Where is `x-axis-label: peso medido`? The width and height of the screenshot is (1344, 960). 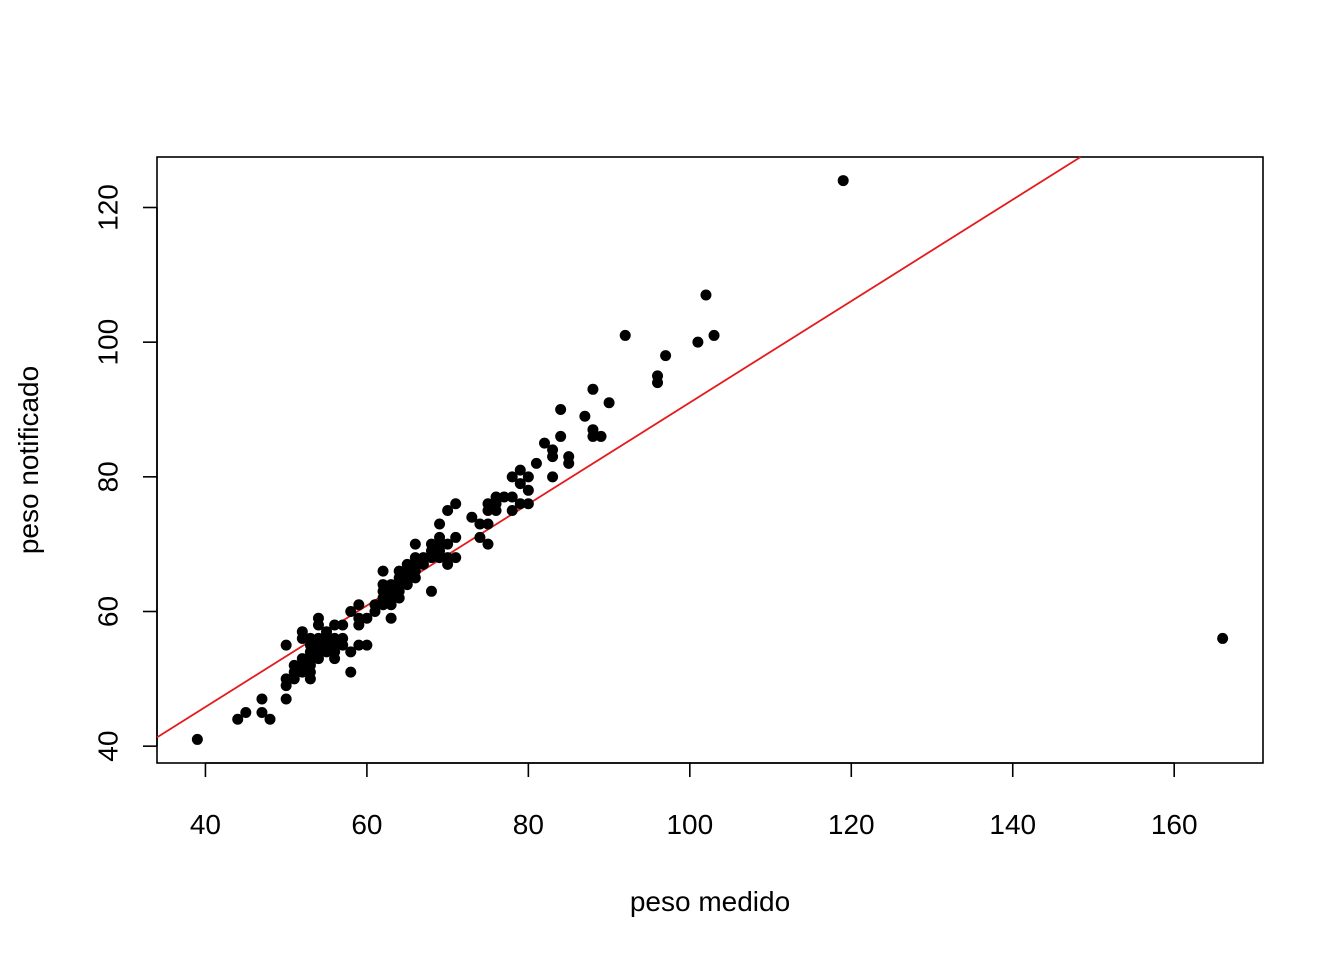
x-axis-label: peso medido is located at coordinates (710, 901).